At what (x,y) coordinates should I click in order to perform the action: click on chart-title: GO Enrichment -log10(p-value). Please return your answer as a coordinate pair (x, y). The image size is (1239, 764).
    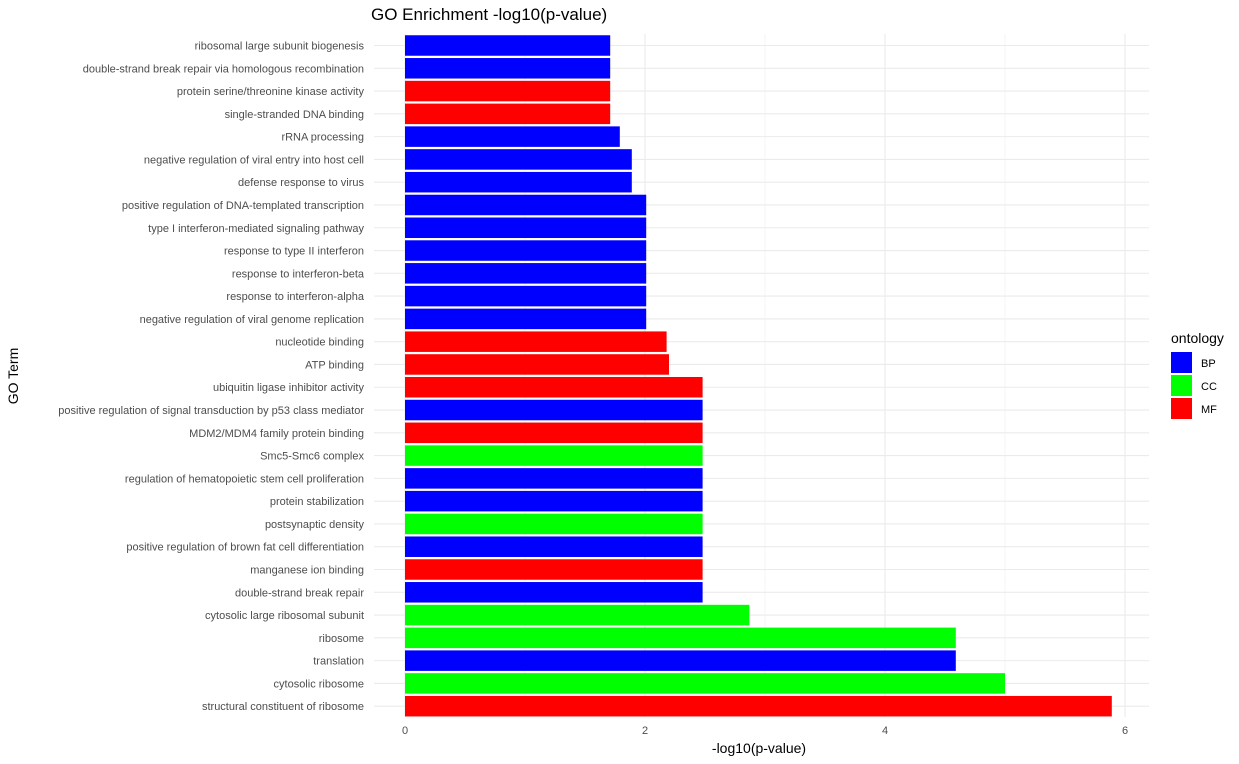
    Looking at the image, I should click on (489, 14).